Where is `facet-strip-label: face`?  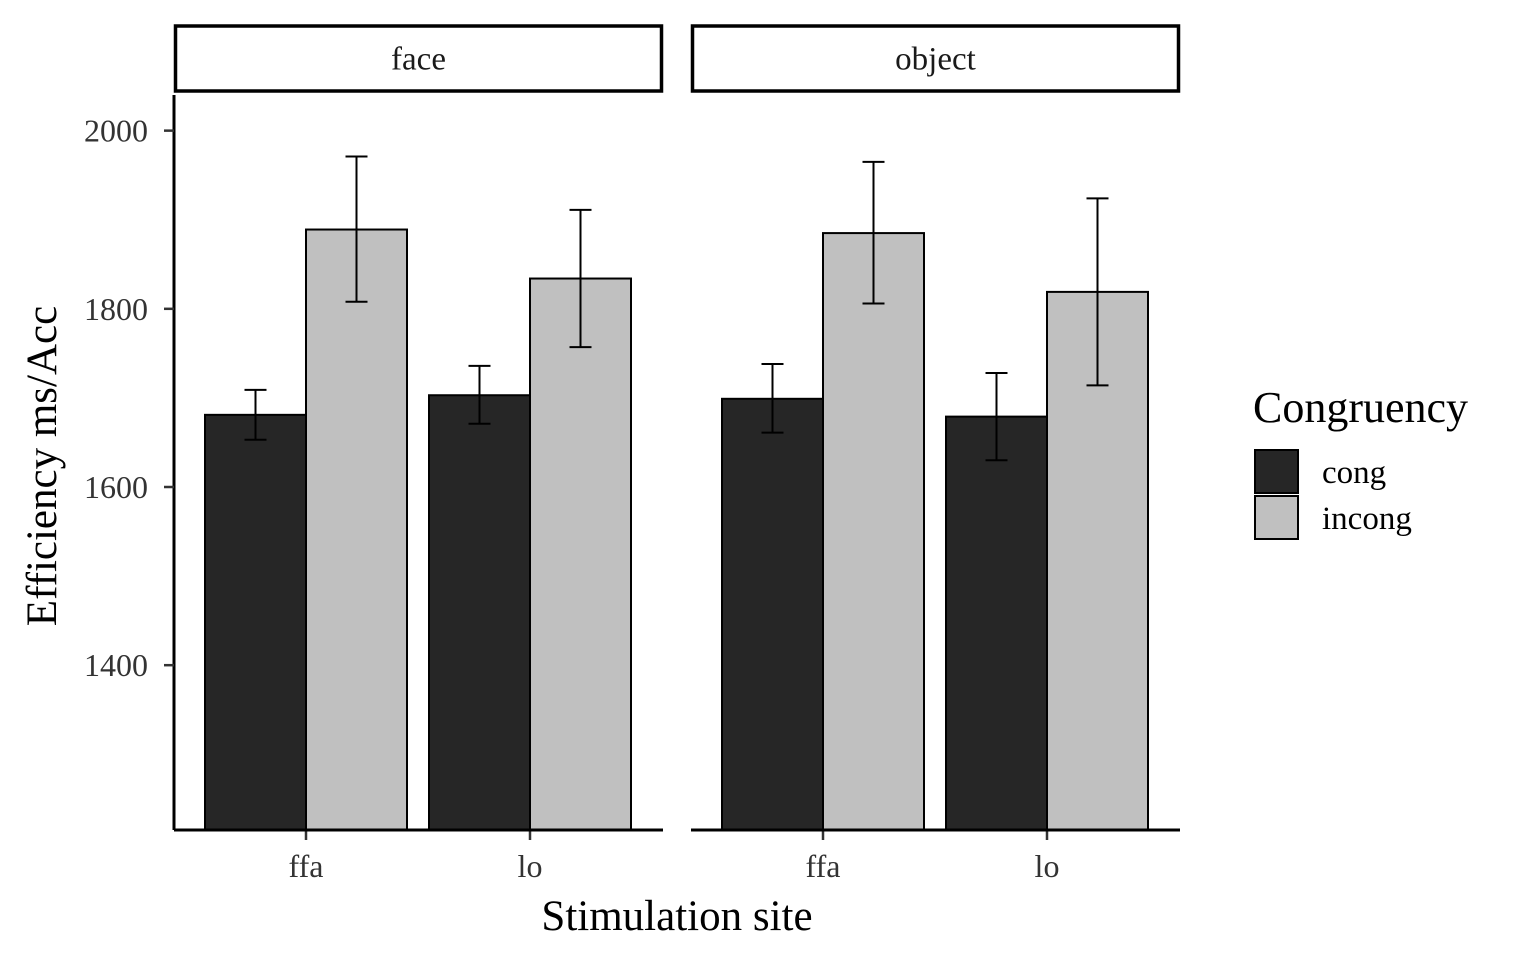 facet-strip-label: face is located at coordinates (418, 60).